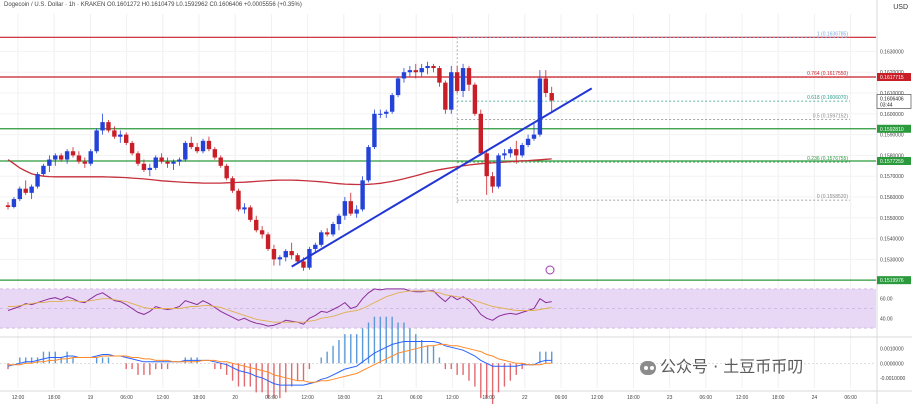  Describe the element at coordinates (892, 52) in the screenshot. I see `price-tick-label: 0.1630000` at that location.